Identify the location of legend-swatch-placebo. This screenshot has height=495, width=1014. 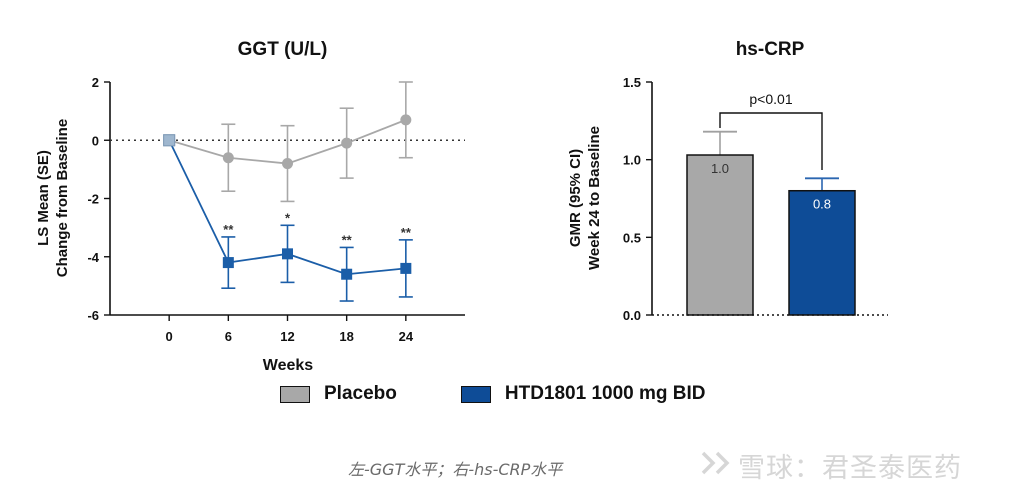
(295, 394).